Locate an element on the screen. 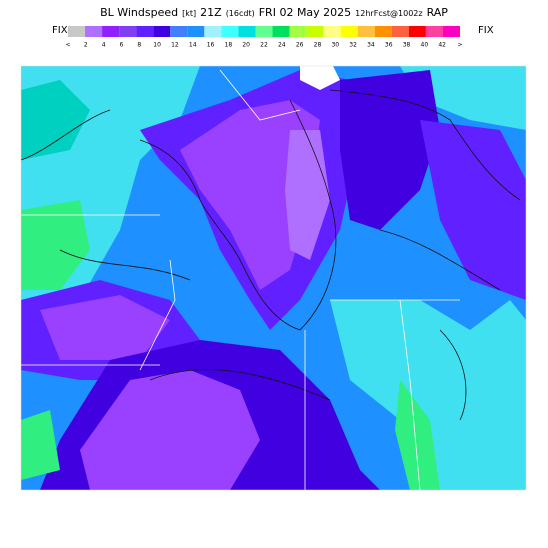 The height and width of the screenshot is (548, 548). legend-label: < is located at coordinates (67, 45).